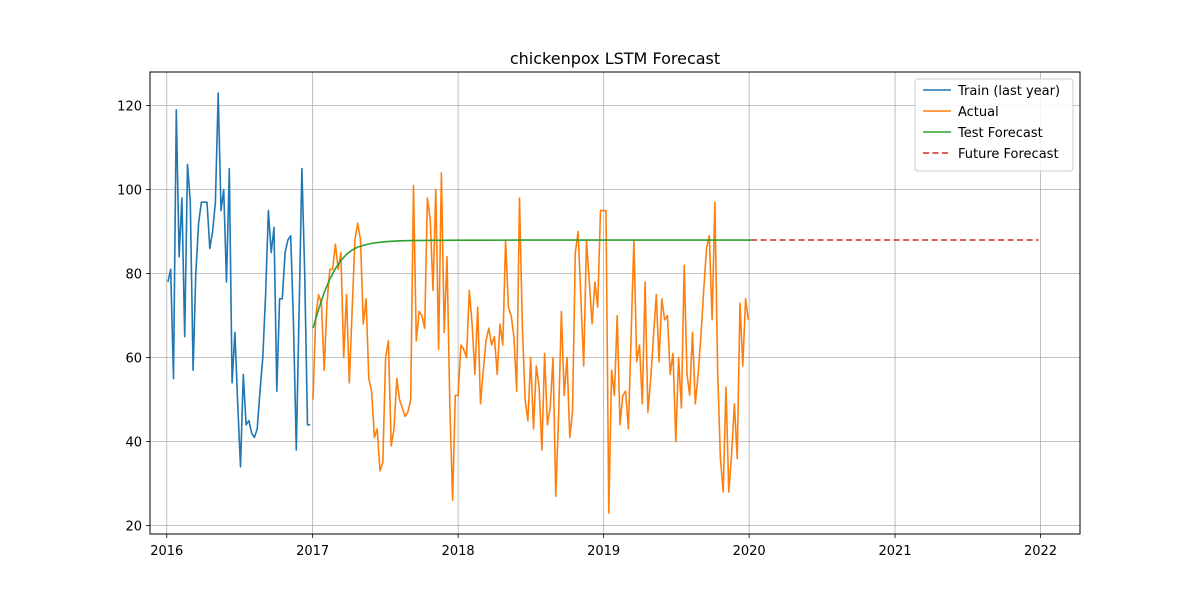 This screenshot has height=600, width=1200. What do you see at coordinates (166, 551) in the screenshot?
I see `x-tick-label: 2016` at bounding box center [166, 551].